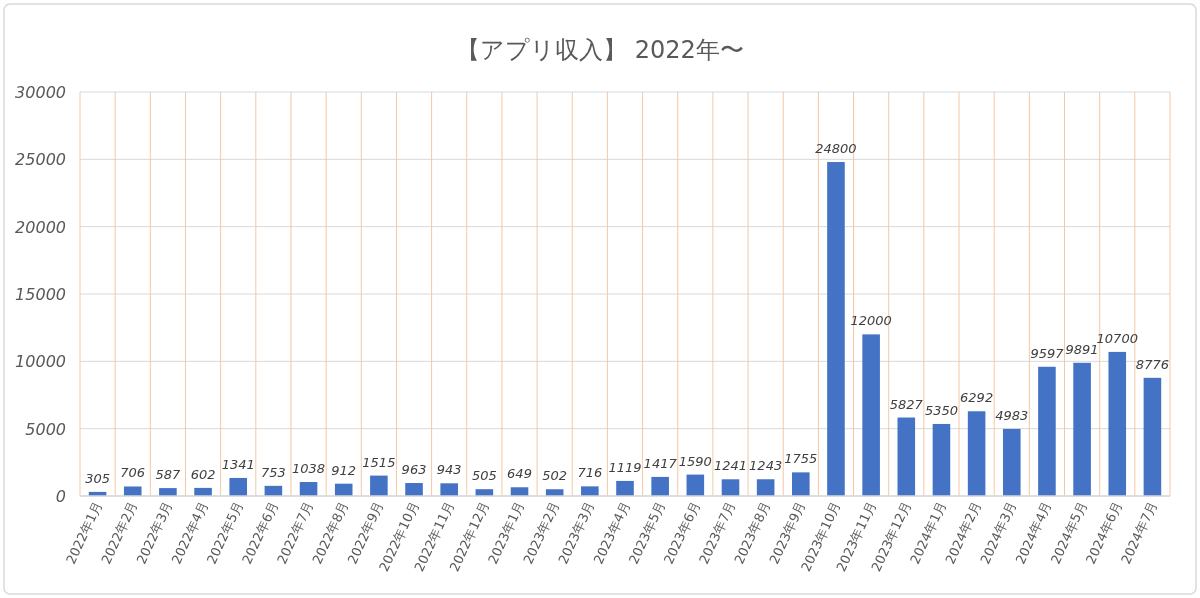 This screenshot has height=598, width=1200. Describe the element at coordinates (836, 149) in the screenshot. I see `data-label: 24800` at that location.